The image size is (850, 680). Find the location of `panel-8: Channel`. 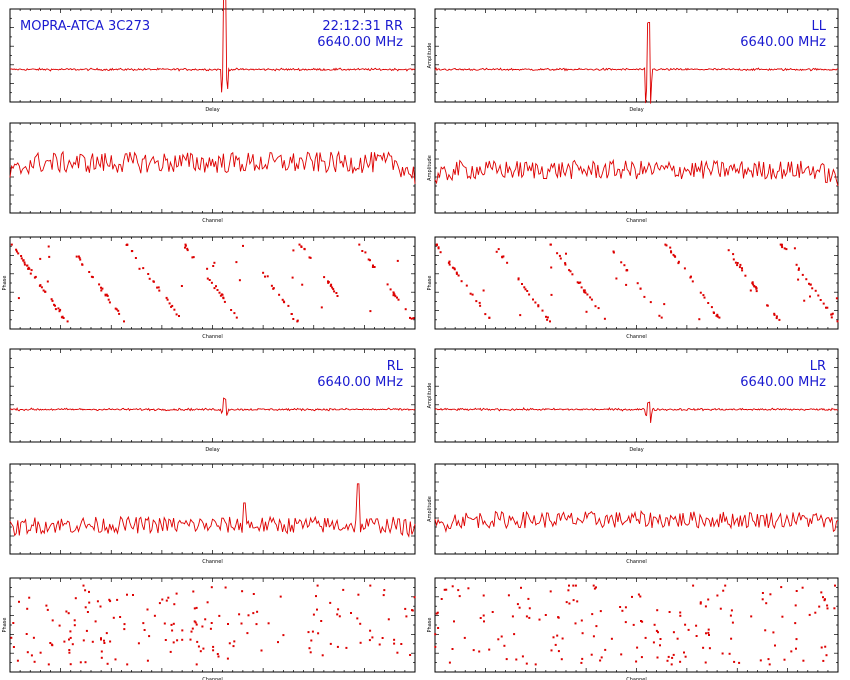

panel-8: Channel is located at coordinates (212, 514).